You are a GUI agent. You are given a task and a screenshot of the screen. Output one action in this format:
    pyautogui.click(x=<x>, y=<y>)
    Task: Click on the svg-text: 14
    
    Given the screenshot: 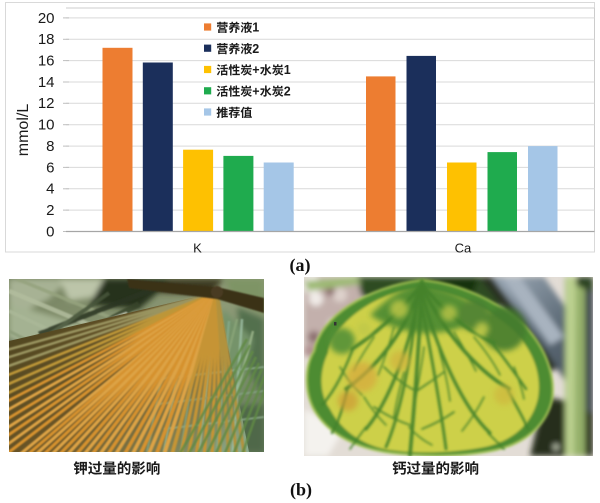 What is the action you would take?
    pyautogui.click(x=46, y=82)
    